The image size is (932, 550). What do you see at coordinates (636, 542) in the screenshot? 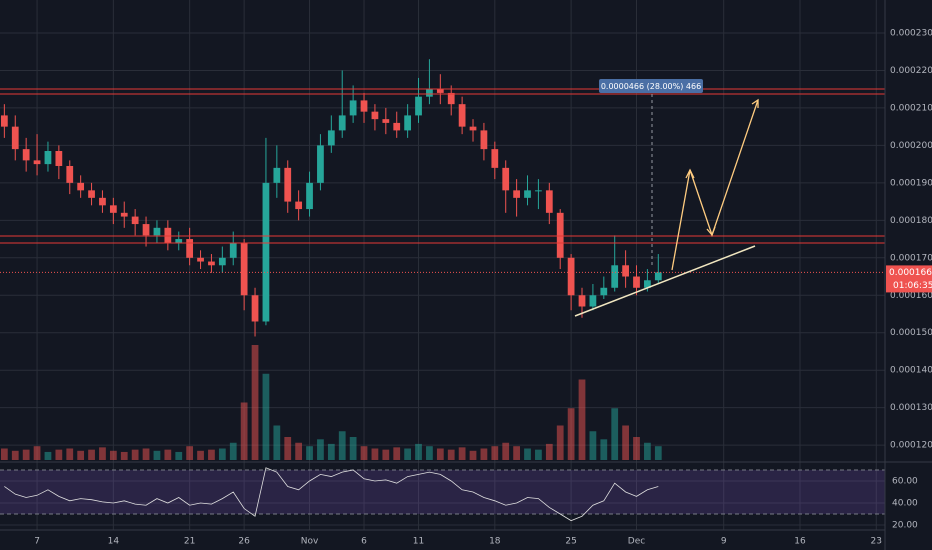
I see `x-tick-label: Dec` at bounding box center [636, 542].